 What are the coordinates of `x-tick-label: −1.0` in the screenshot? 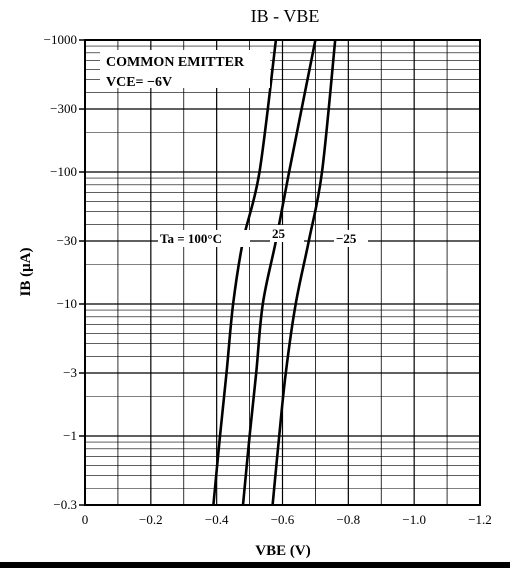 It's located at (414, 519).